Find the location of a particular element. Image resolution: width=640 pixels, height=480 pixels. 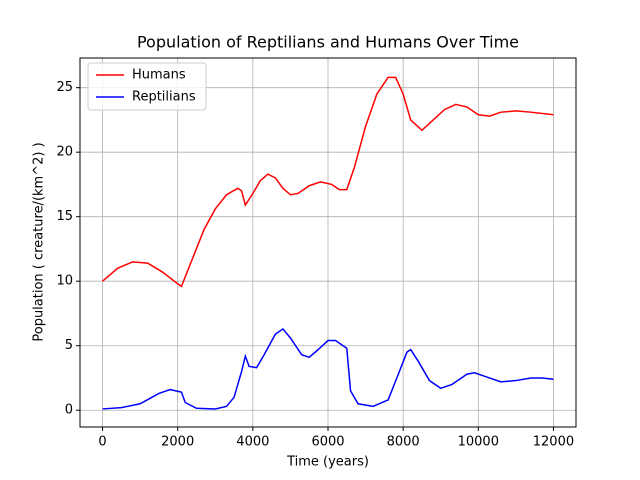

x-tick-label: 4000 is located at coordinates (252, 442).